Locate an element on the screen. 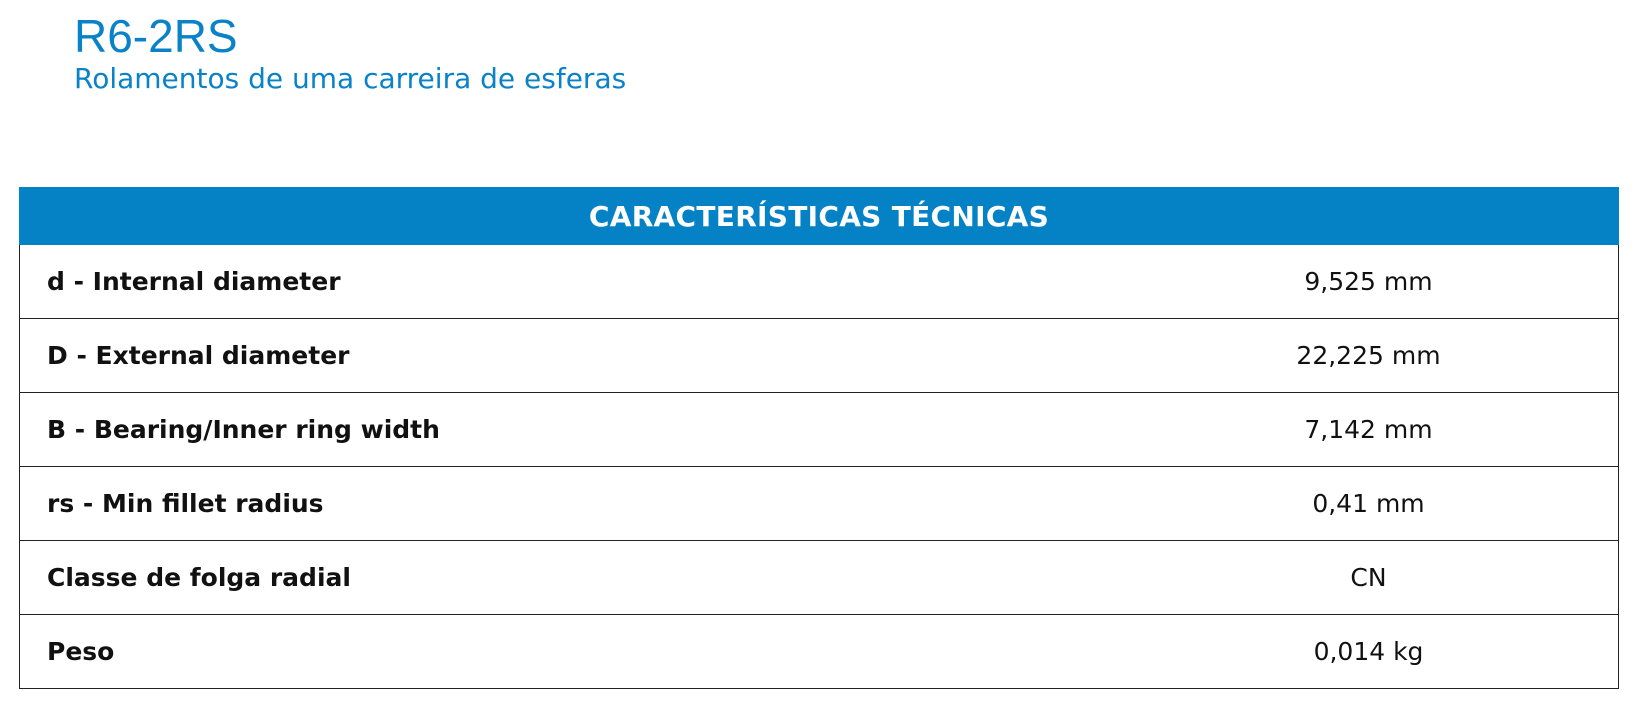  spec-value-weight: 0,014 kg is located at coordinates (1219, 651).